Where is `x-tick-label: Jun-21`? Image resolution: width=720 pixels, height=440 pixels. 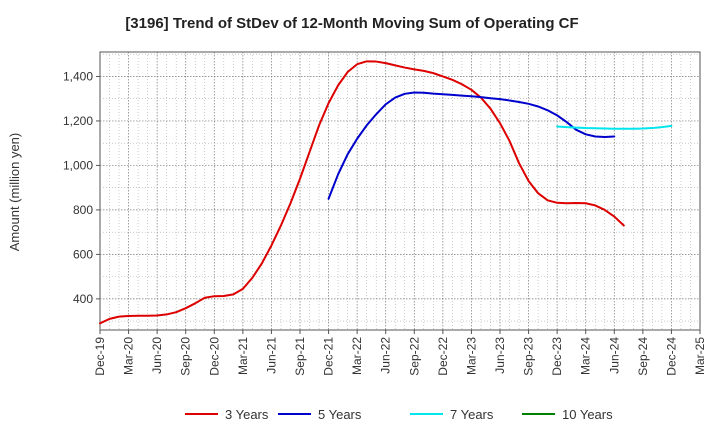
x-tick-label: Jun-21 is located at coordinates (271, 355).